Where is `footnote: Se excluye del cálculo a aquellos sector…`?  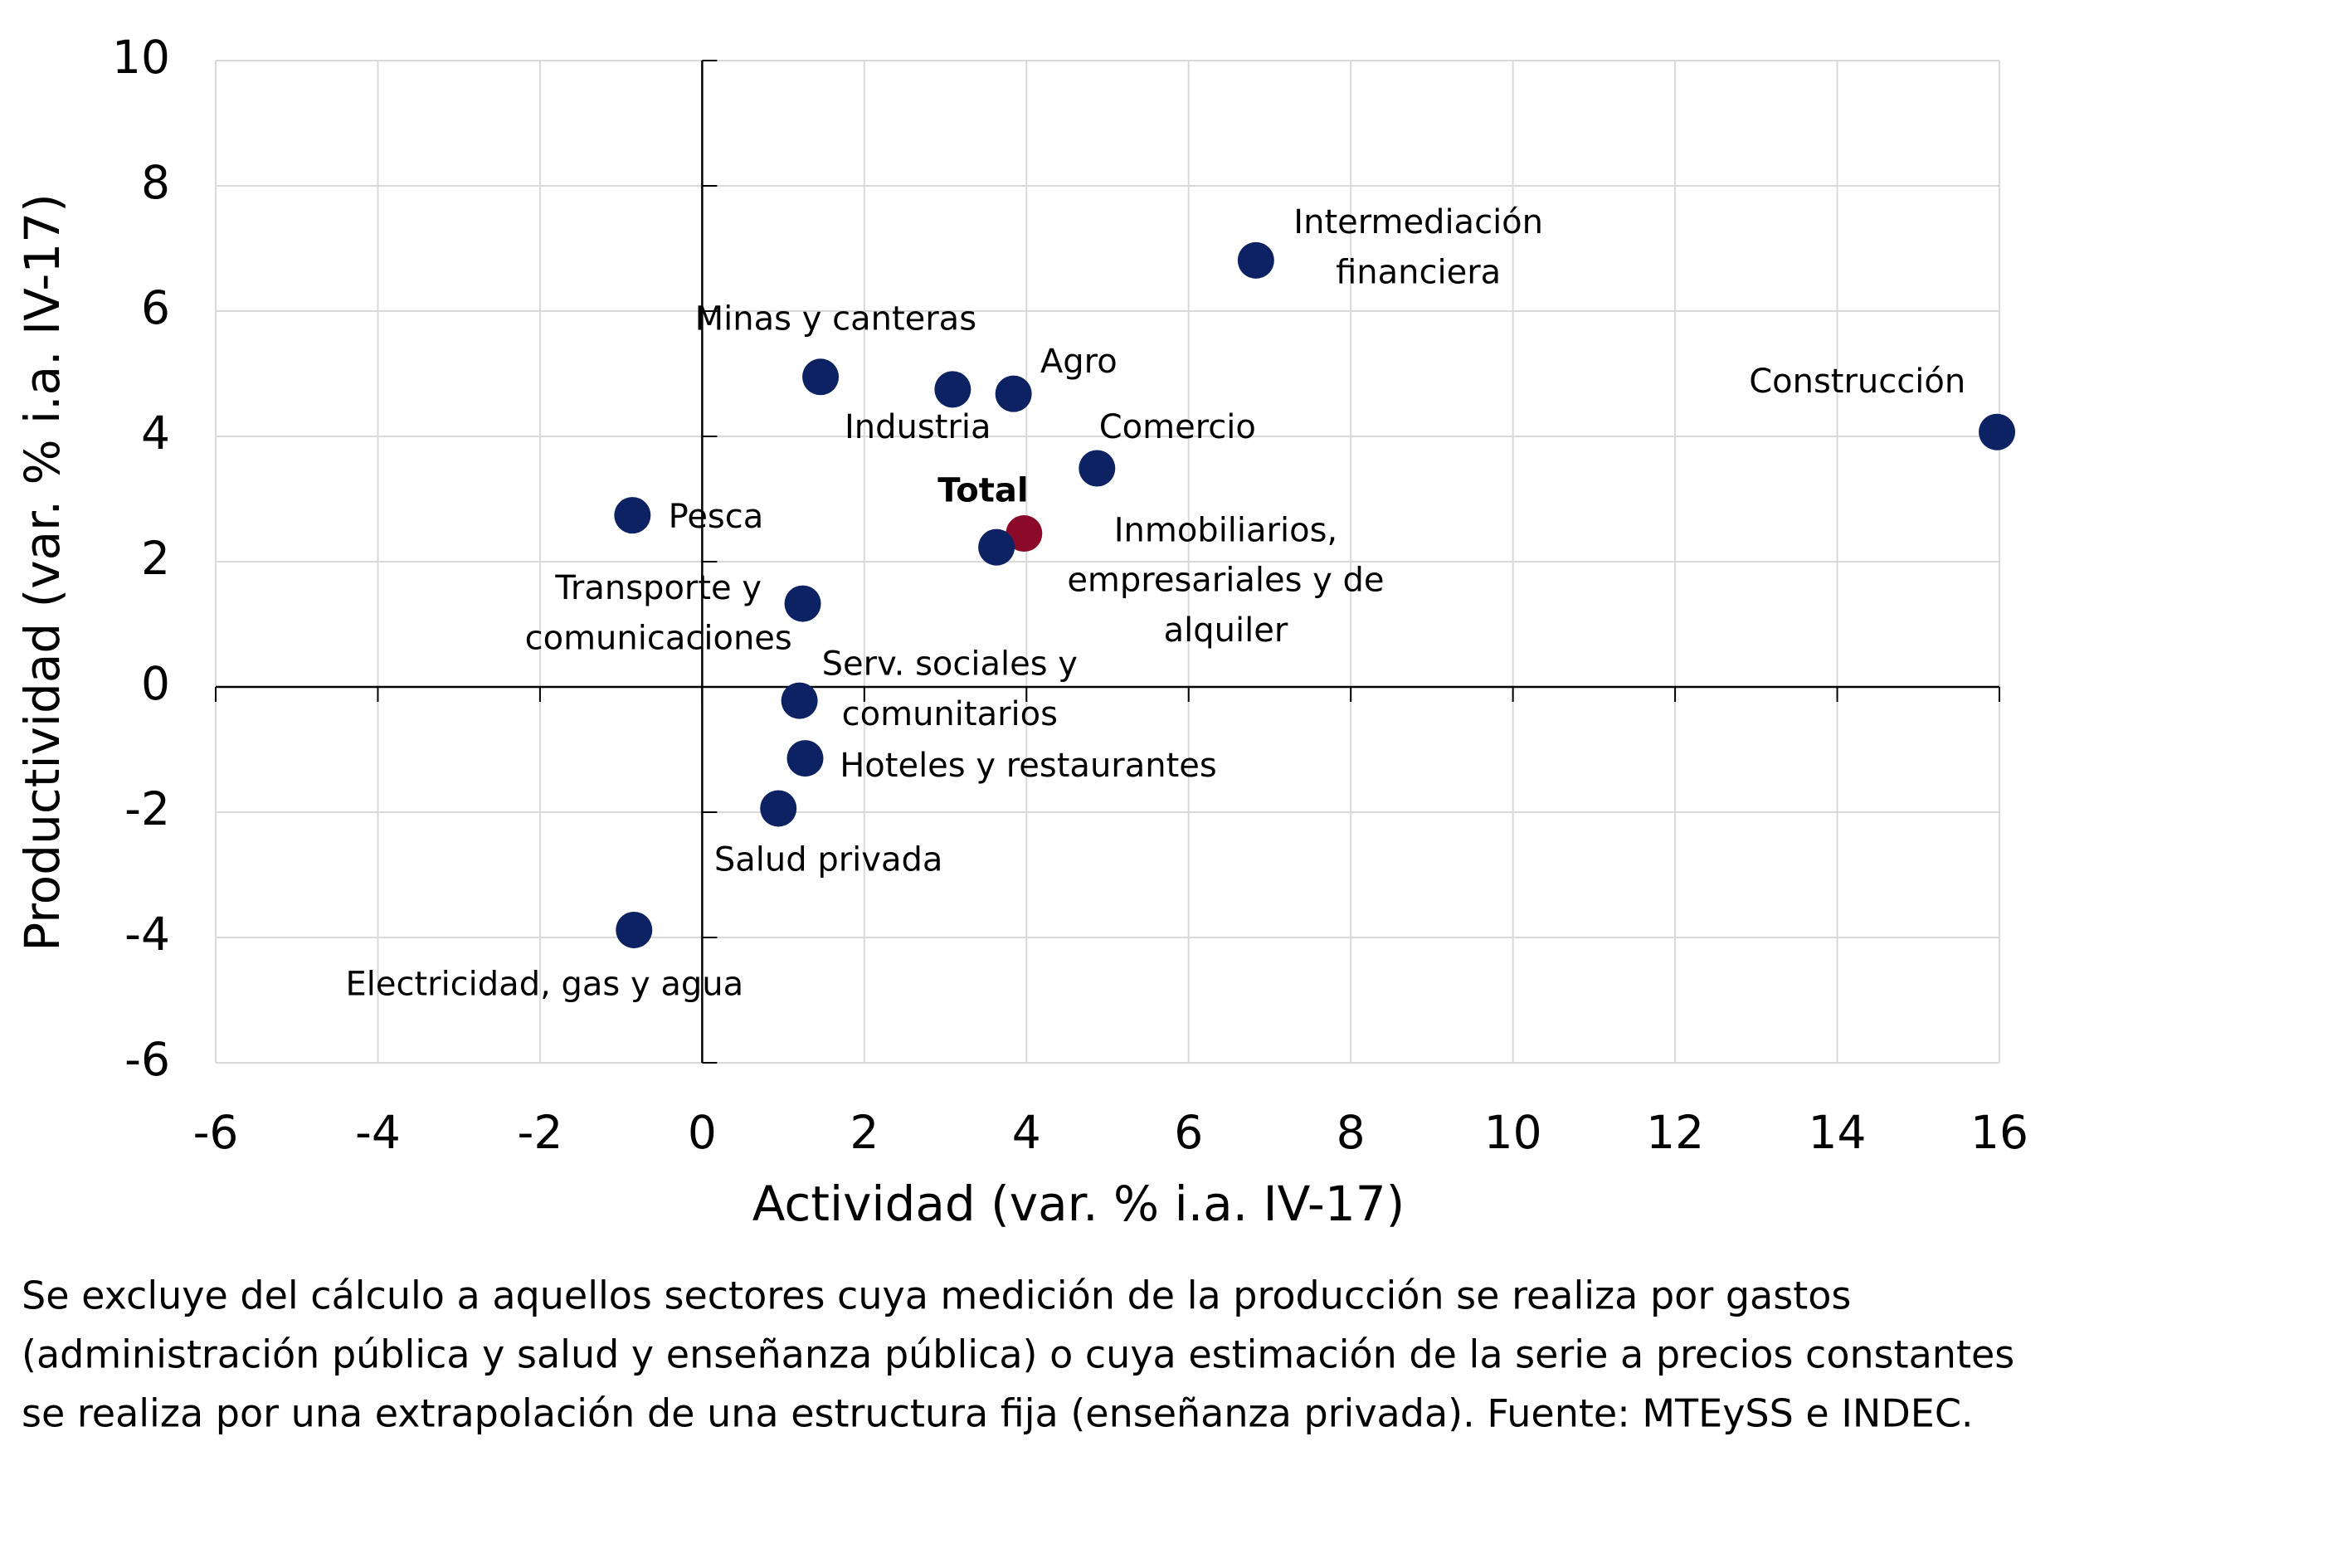
footnote: Se excluye del cálculo a aquellos sector… is located at coordinates (936, 1295).